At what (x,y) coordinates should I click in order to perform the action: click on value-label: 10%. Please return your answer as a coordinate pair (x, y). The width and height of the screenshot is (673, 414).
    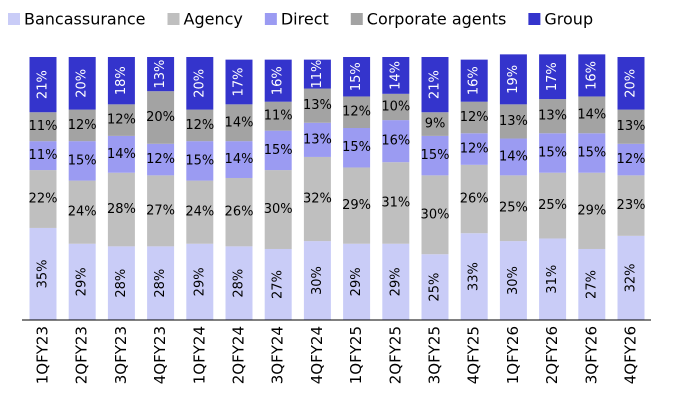
    Looking at the image, I should click on (395, 106).